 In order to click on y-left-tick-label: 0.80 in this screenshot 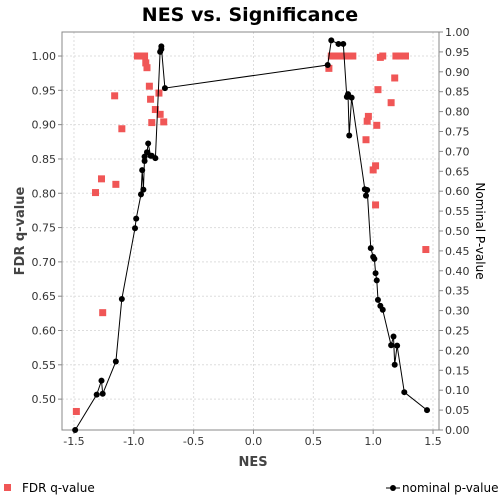, I will do `click(44, 193)`.